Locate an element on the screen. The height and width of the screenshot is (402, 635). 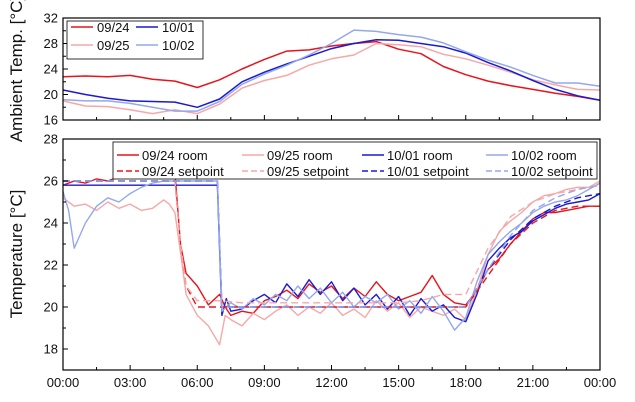
y-tick-label: 22 is located at coordinates (51, 265).